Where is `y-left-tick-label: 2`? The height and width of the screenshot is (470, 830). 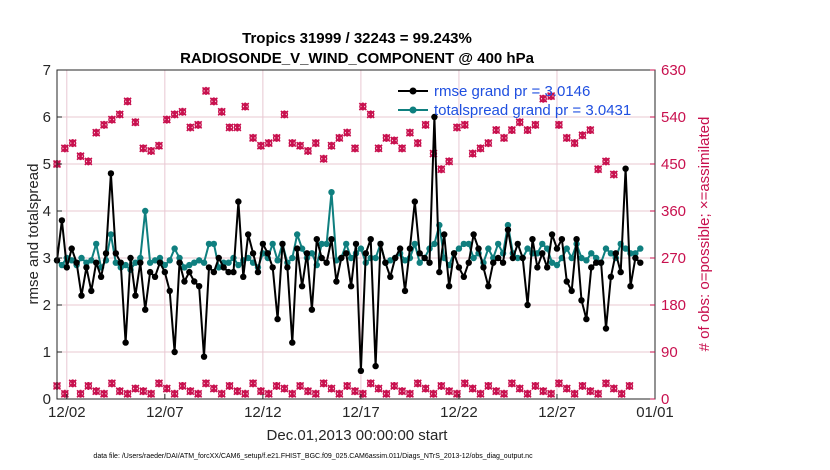
y-left-tick-label: 2 is located at coordinates (47, 305).